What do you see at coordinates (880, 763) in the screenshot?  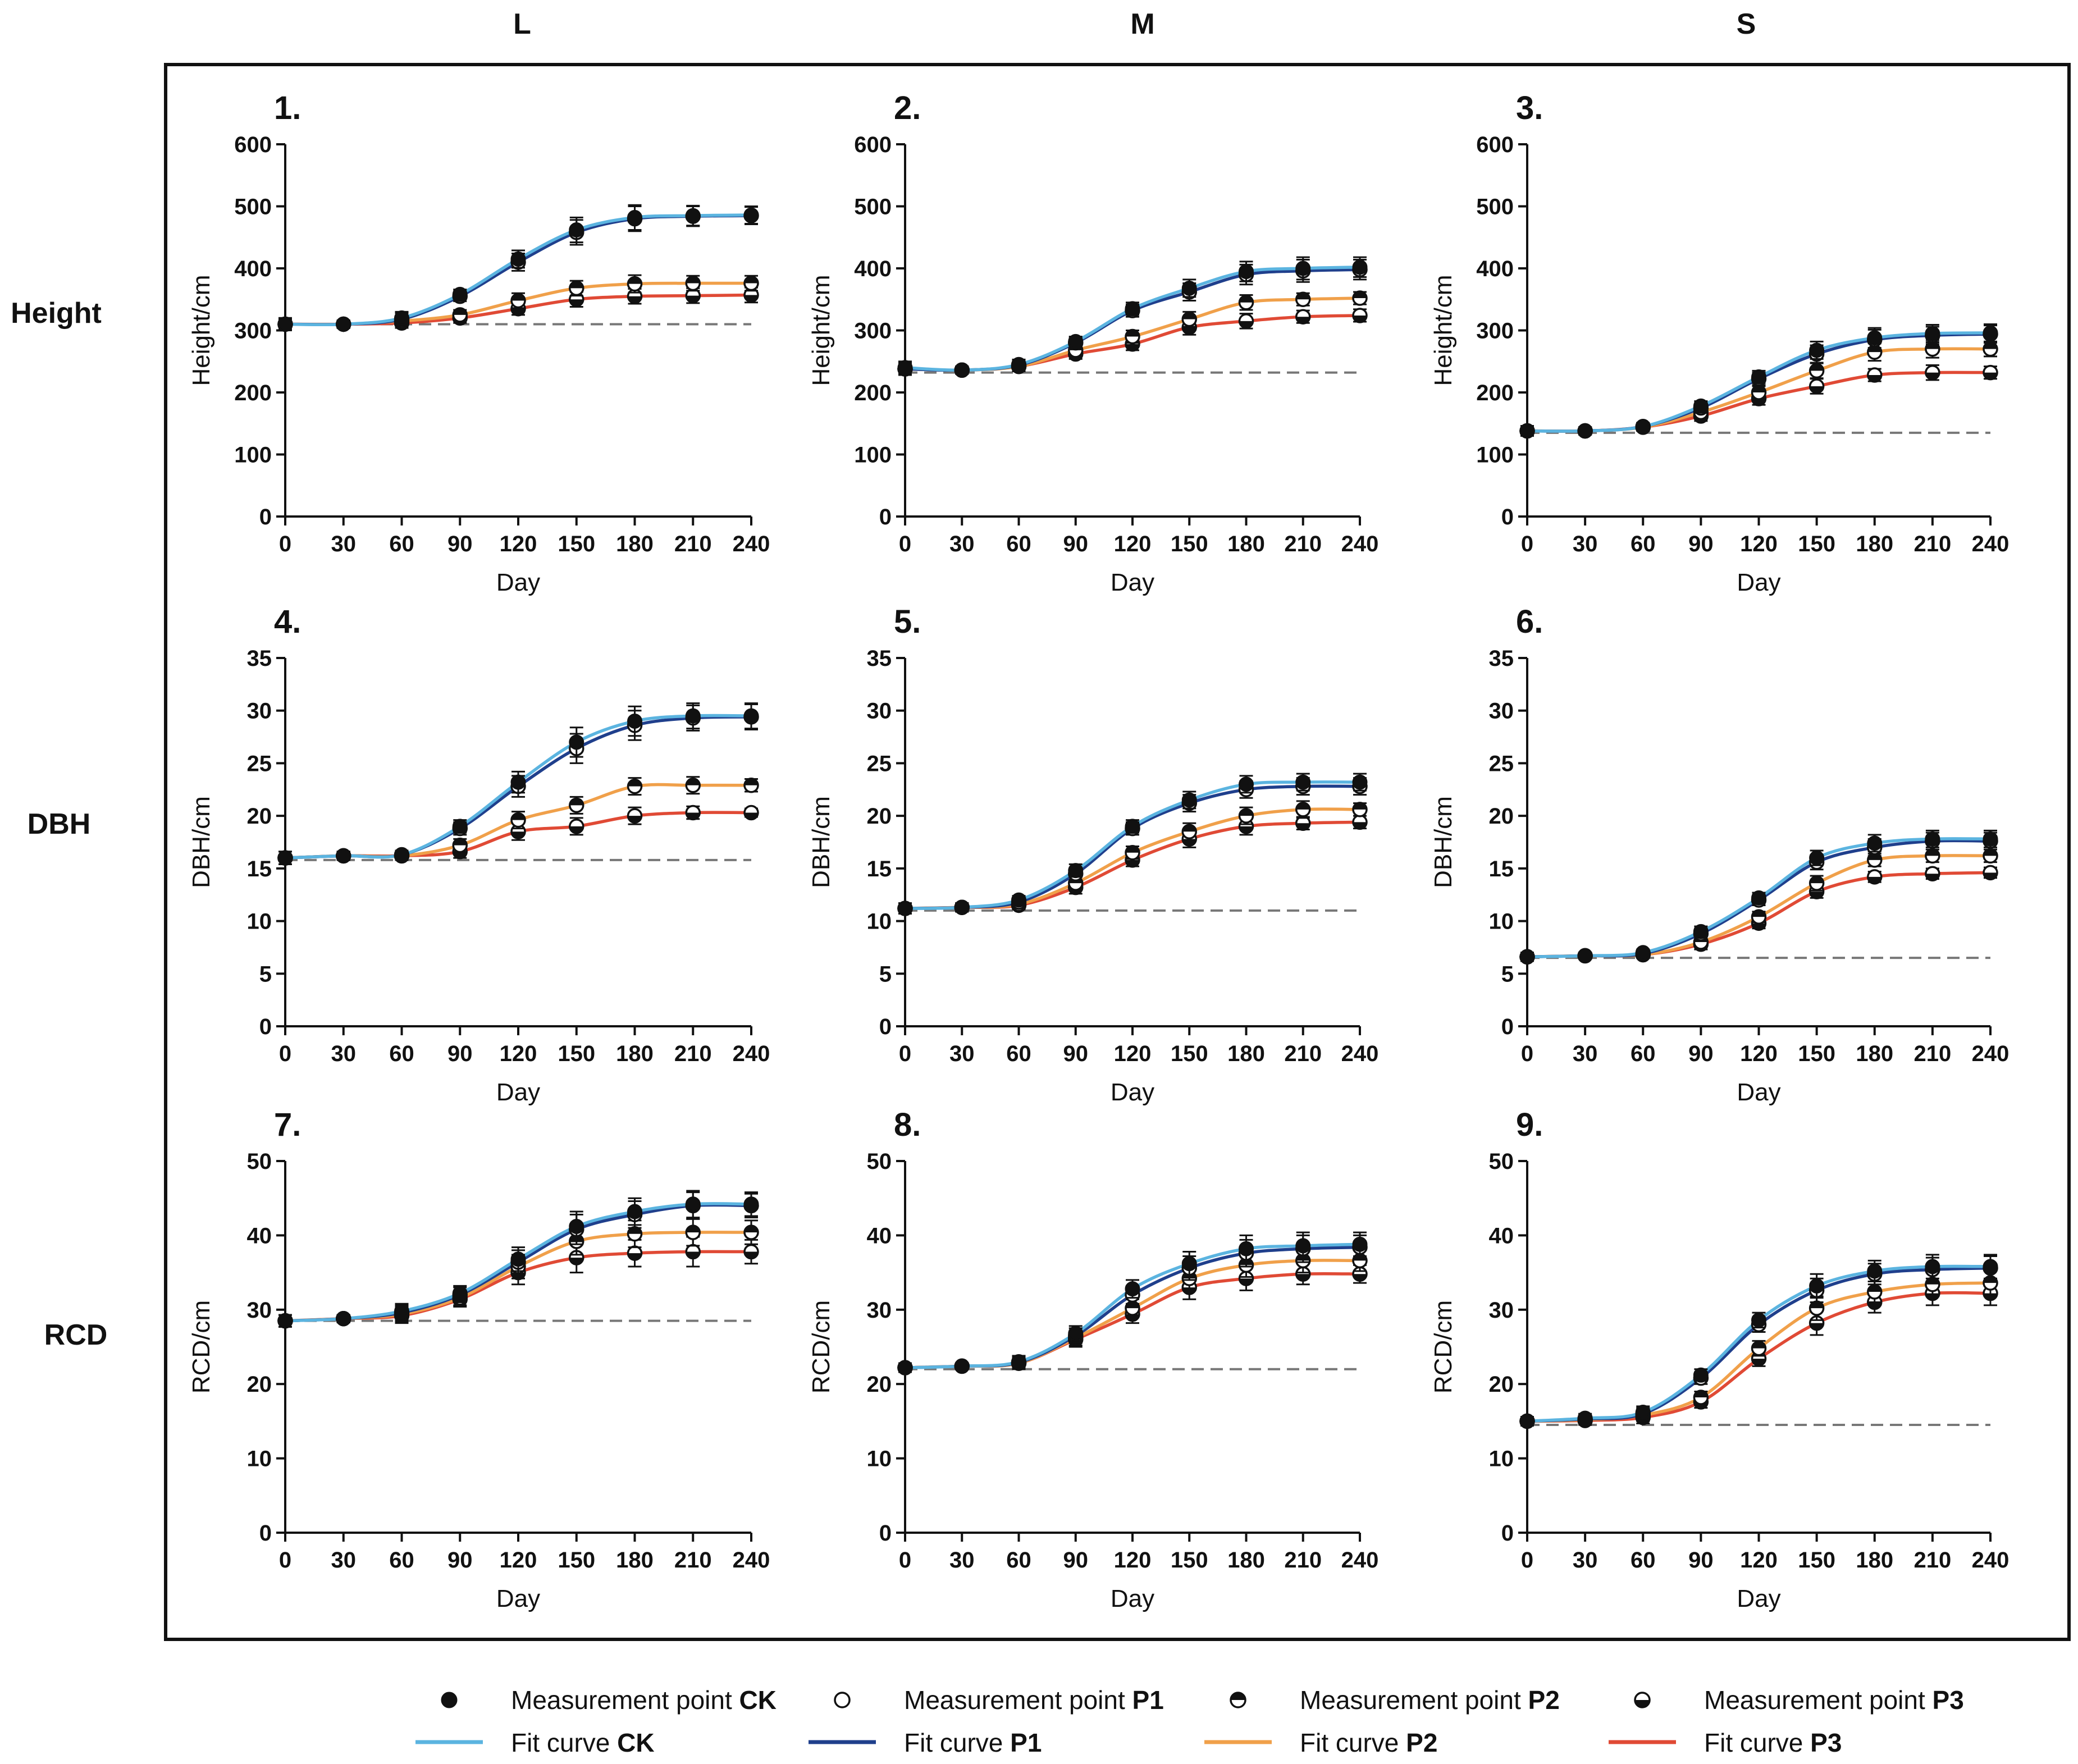 I see `y-tick-label: 25` at bounding box center [880, 763].